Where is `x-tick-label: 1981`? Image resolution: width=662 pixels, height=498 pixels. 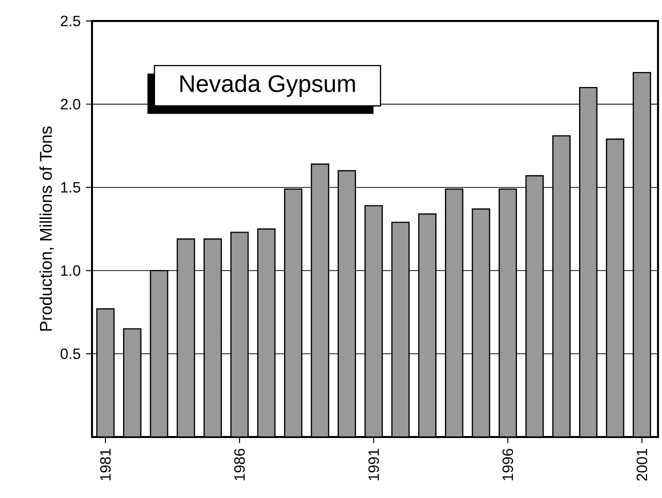 x-tick-label: 1981 is located at coordinates (105, 464).